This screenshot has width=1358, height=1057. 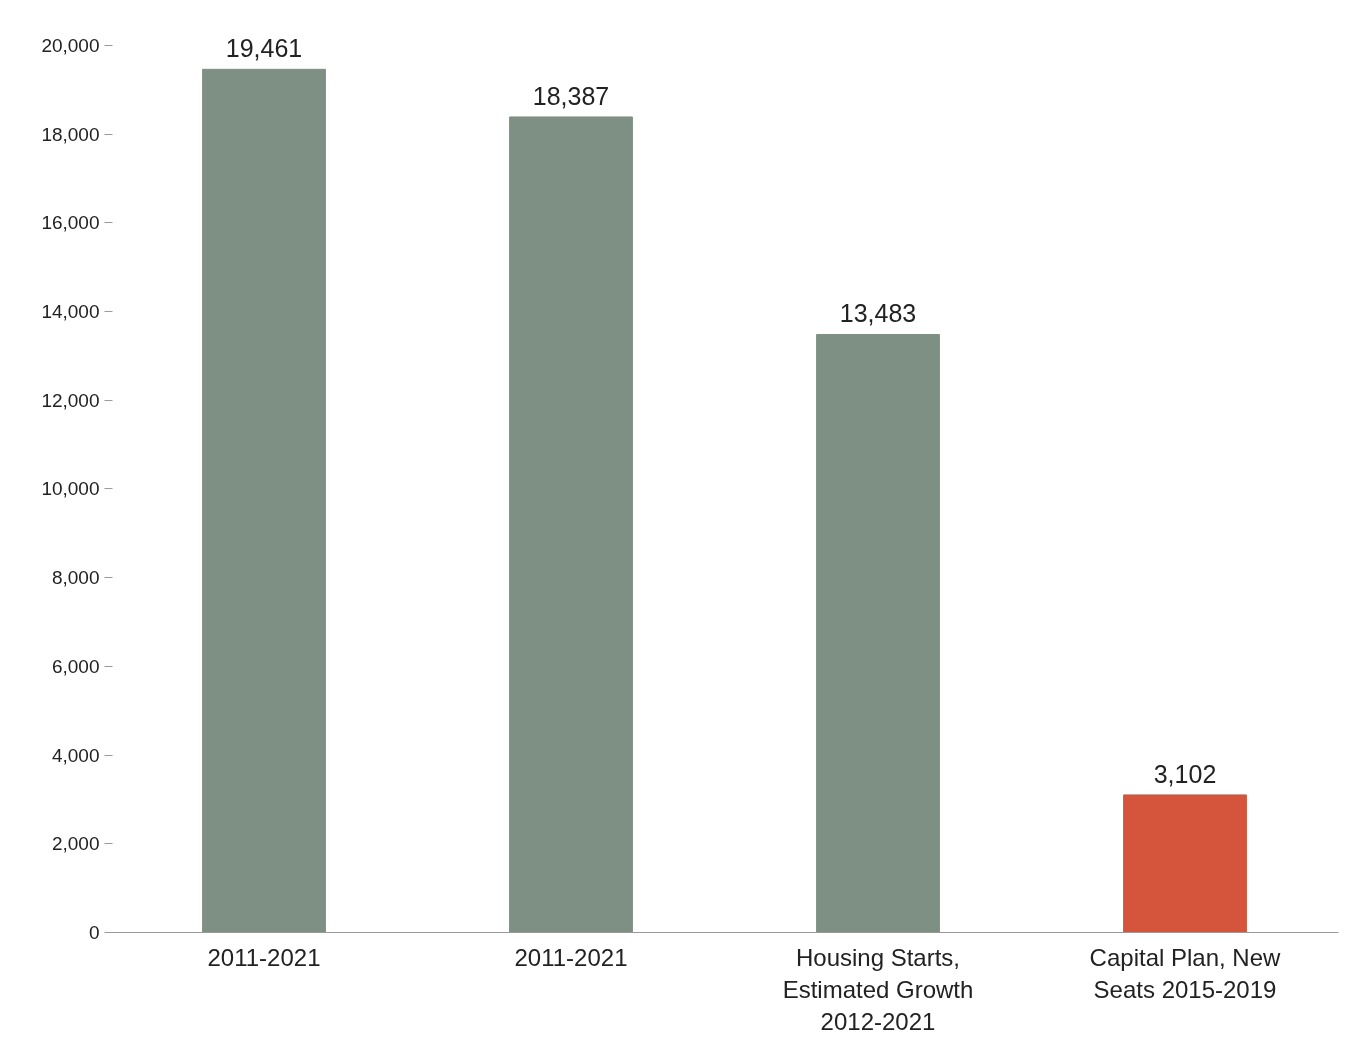 What do you see at coordinates (75, 755) in the screenshot?
I see `y-tick-label: 4,000` at bounding box center [75, 755].